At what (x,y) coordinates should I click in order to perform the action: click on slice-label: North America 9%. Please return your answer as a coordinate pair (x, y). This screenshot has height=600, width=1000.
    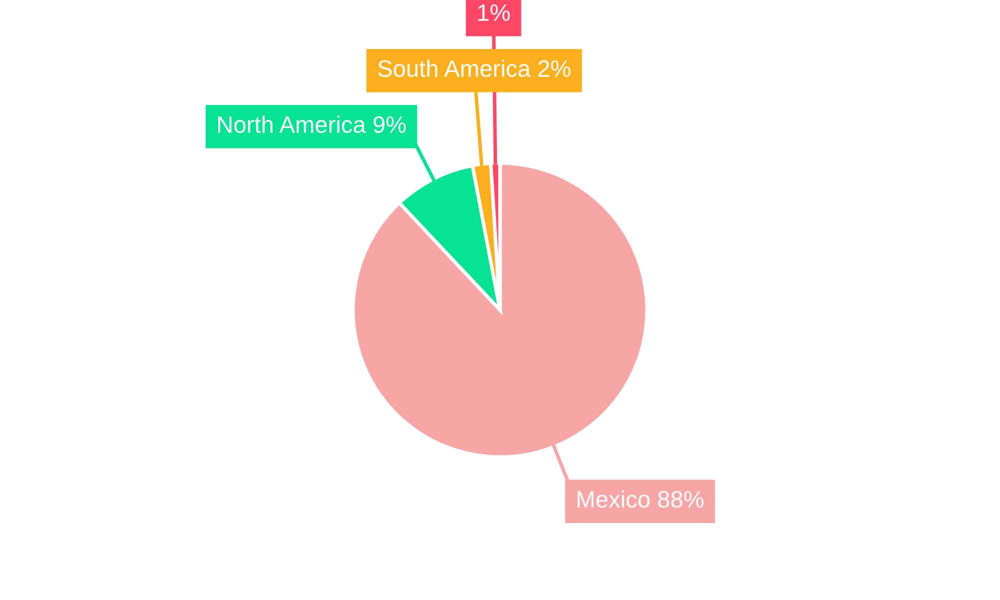
    Looking at the image, I should click on (312, 124).